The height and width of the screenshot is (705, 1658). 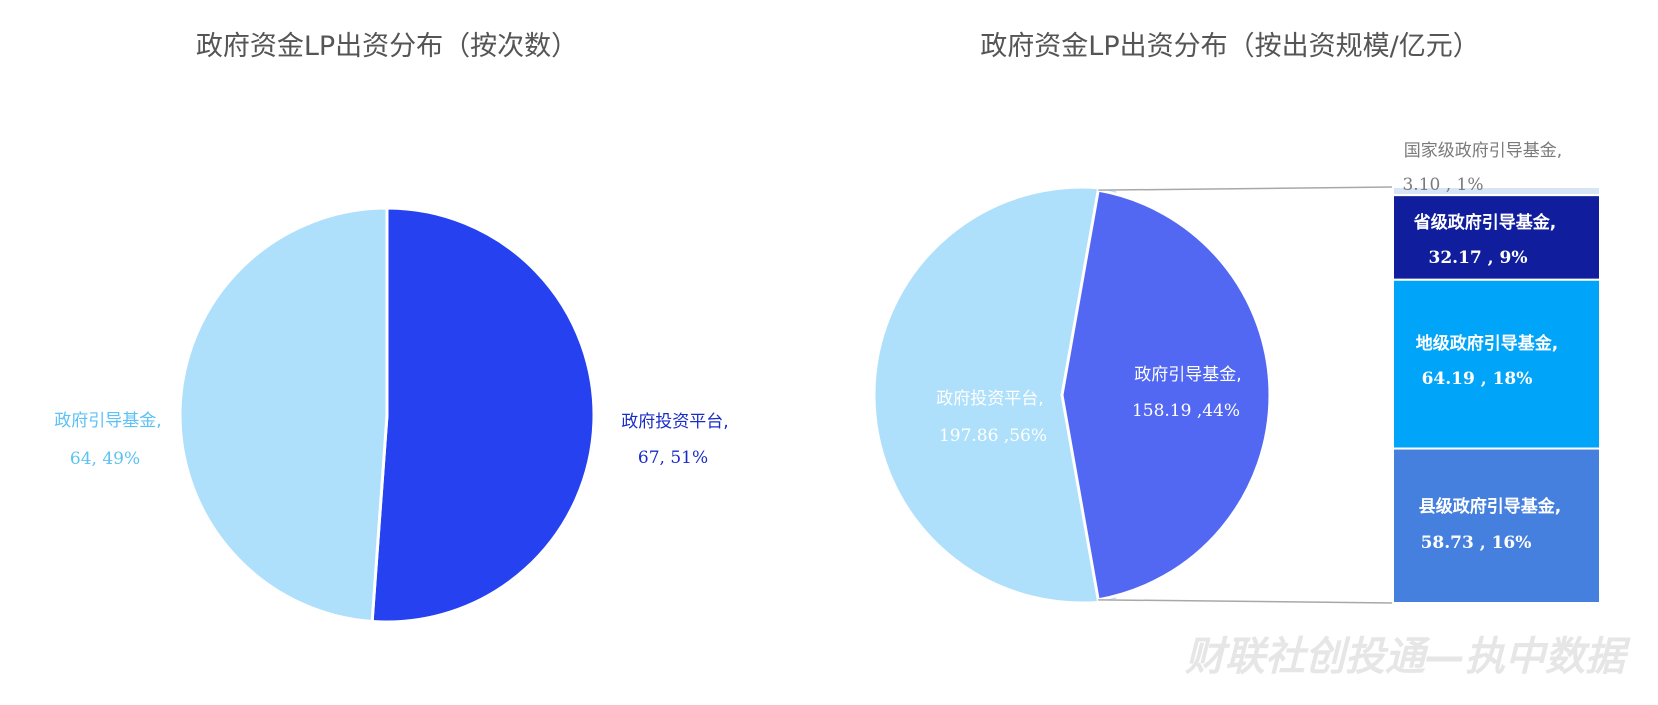 I want to click on connector-bottom, so click(x=1246, y=601).